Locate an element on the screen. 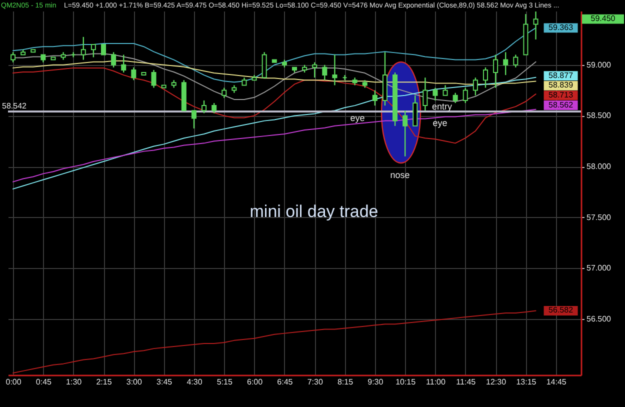 Image resolution: width=625 pixels, height=407 pixels. x-tick-label: 1:30 is located at coordinates (74, 382).